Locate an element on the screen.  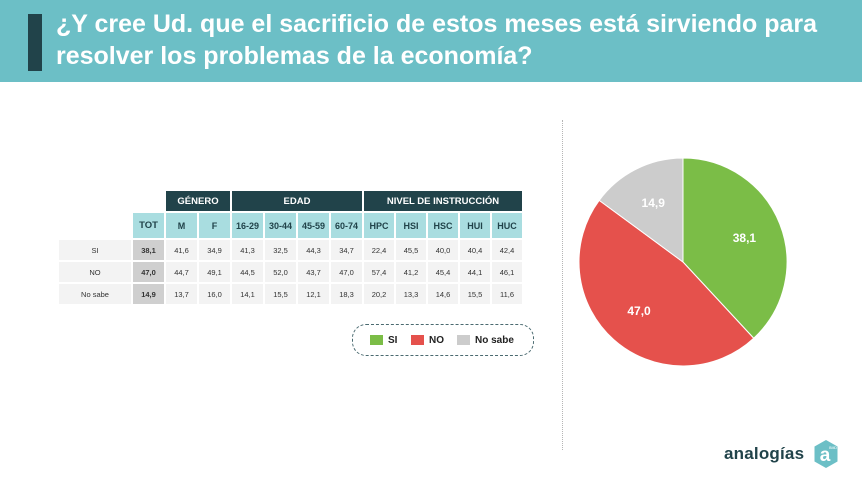
brand-badge-letter: a is located at coordinates (825, 455).